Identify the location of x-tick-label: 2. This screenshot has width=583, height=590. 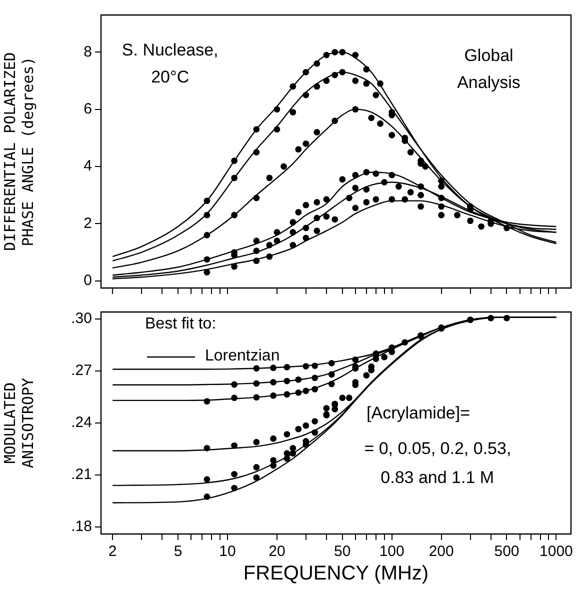
(112, 551).